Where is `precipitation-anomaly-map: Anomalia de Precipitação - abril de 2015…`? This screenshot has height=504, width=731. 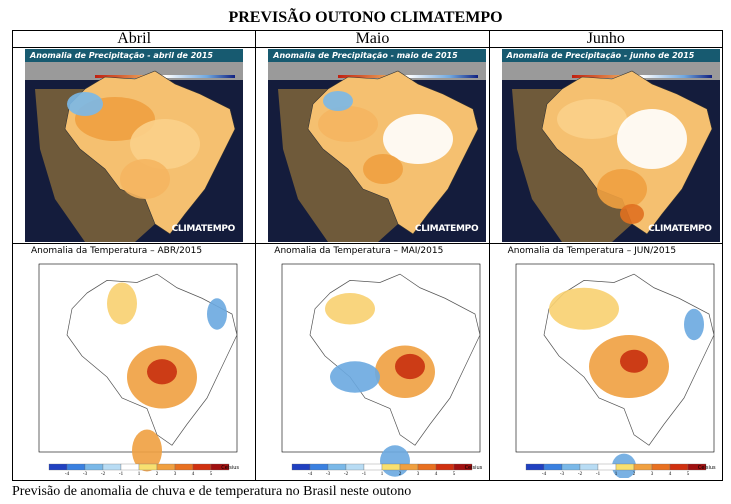 precipitation-anomaly-map: Anomalia de Precipitação - abril de 2015… is located at coordinates (134, 145).